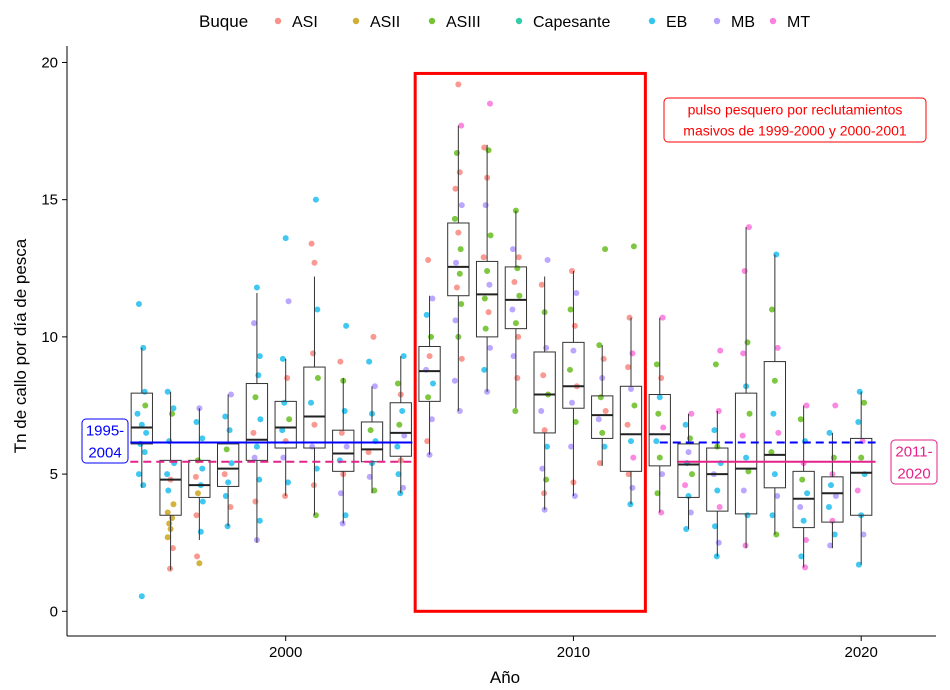 The image size is (950, 690). I want to click on boxplot-2001, so click(314, 396).